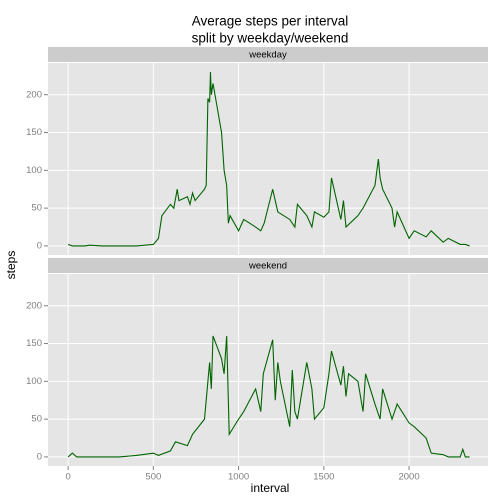  What do you see at coordinates (323, 477) in the screenshot?
I see `x-tick-label: 1500` at bounding box center [323, 477].